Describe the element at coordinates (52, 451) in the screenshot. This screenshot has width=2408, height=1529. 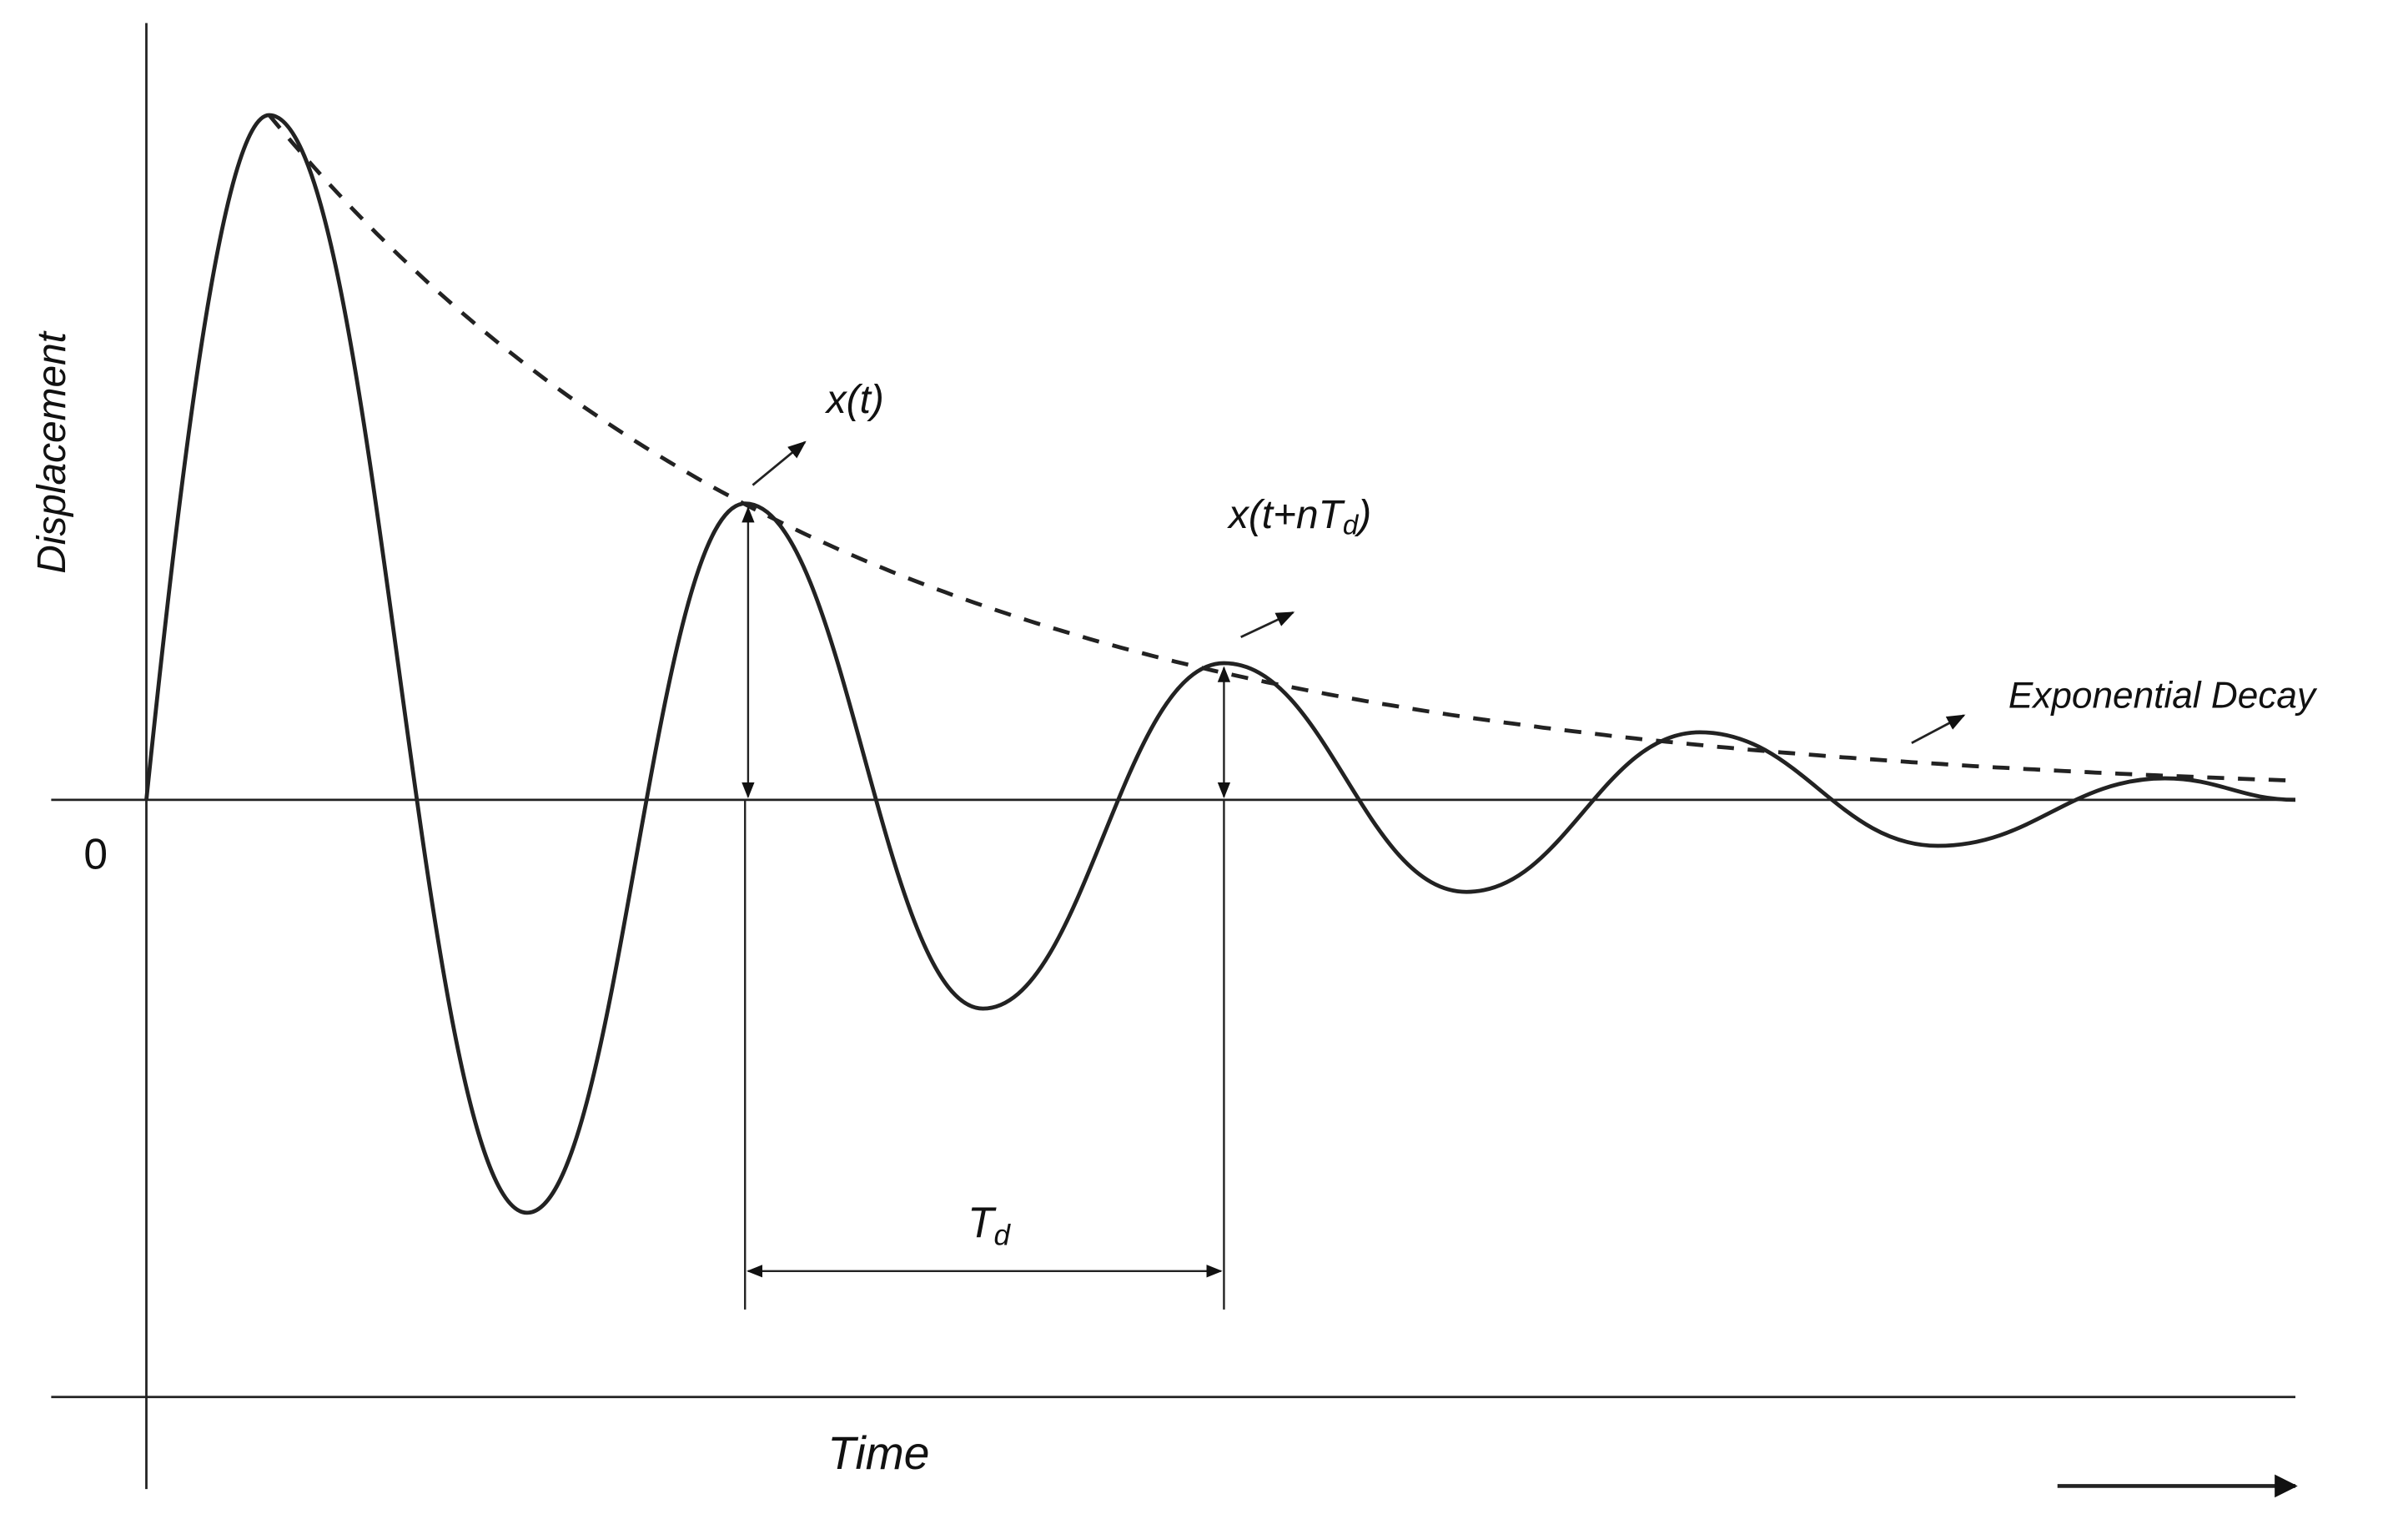
I see `y-axis-label: Displacement` at that location.